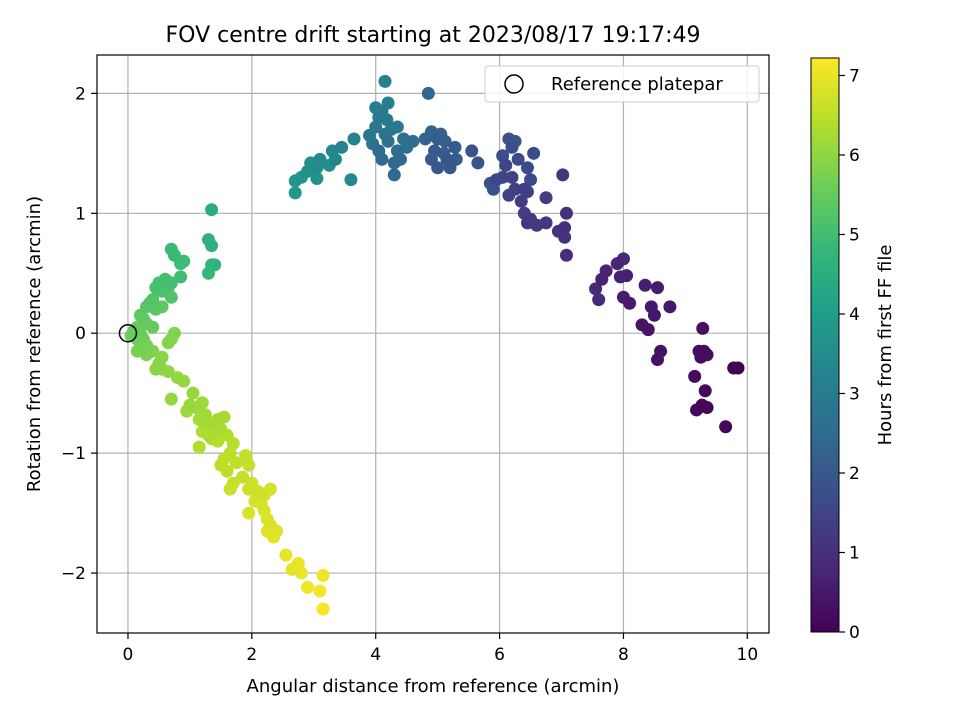 The height and width of the screenshot is (720, 960). What do you see at coordinates (441, 649) in the screenshot?
I see `x-axis-ticks: 0 2 4 6 8 10` at bounding box center [441, 649].